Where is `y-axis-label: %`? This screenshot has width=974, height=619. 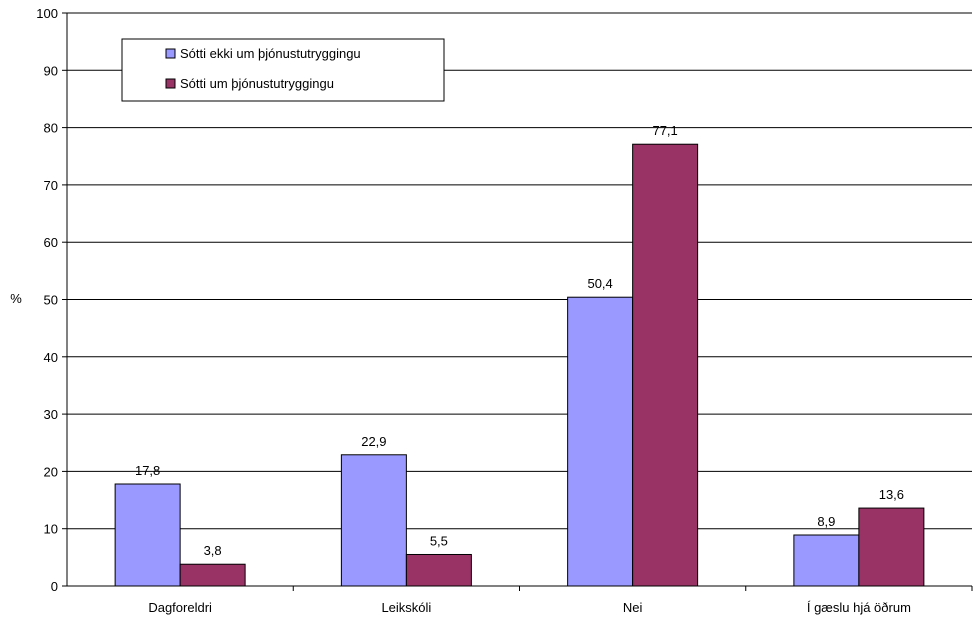 y-axis-label: % is located at coordinates (16, 298).